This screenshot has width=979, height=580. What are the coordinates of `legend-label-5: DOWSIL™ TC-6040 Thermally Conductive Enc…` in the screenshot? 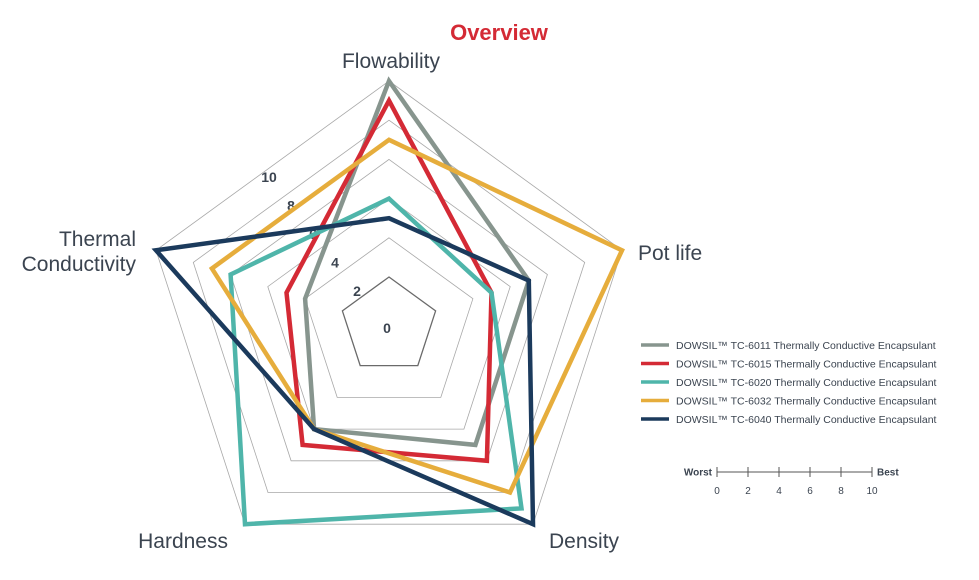 It's located at (806, 420).